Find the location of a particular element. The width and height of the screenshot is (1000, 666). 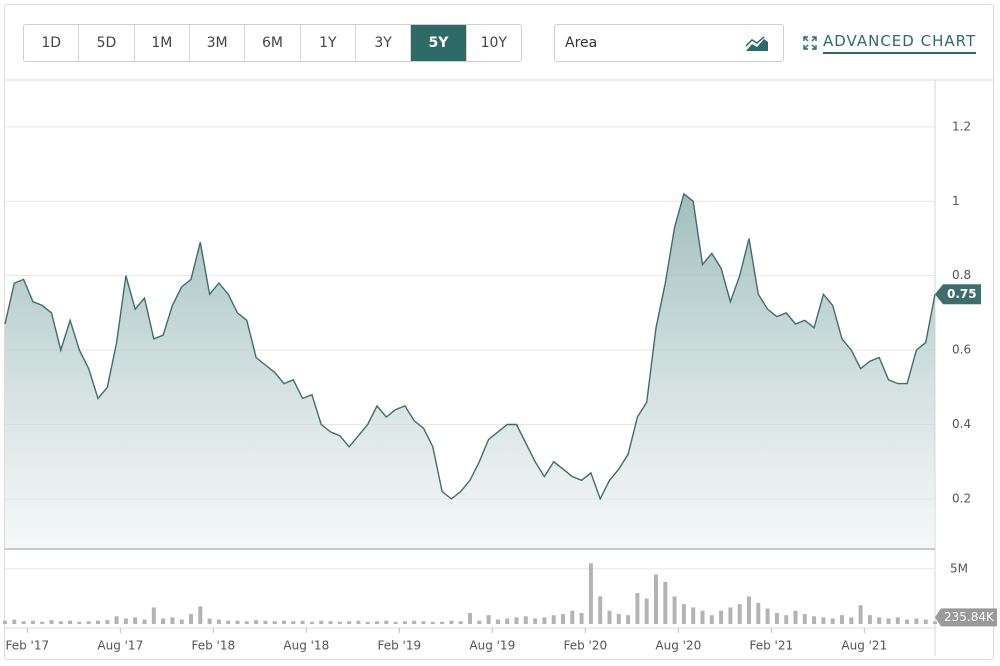

y-tick-label: 0.6 is located at coordinates (961, 350).